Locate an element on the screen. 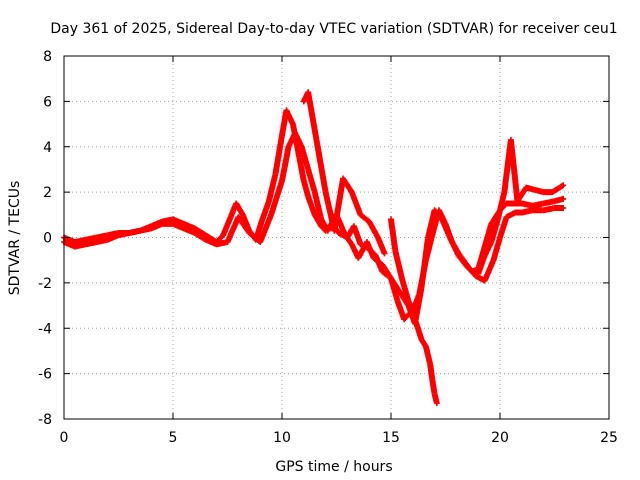  y-tick-label: 0 is located at coordinates (47, 239).